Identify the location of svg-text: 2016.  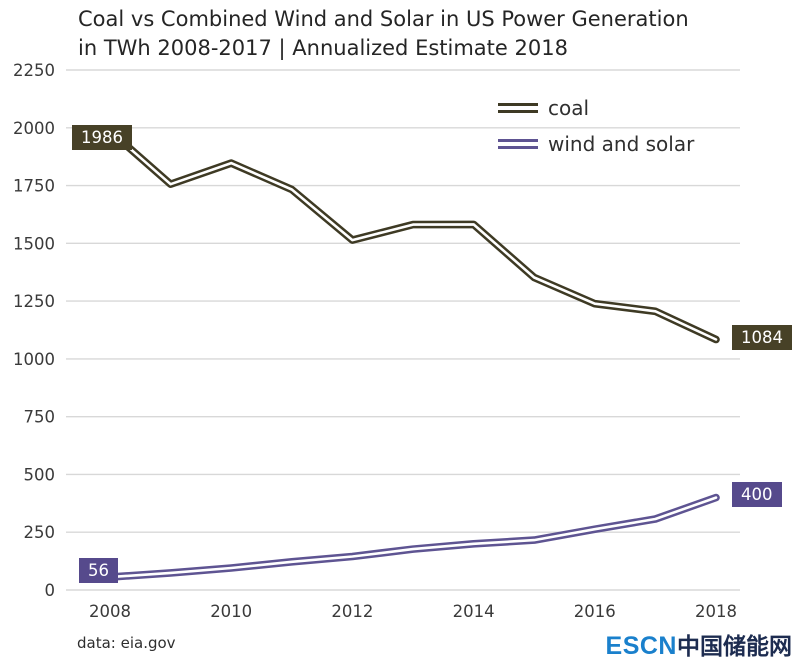
(595, 611).